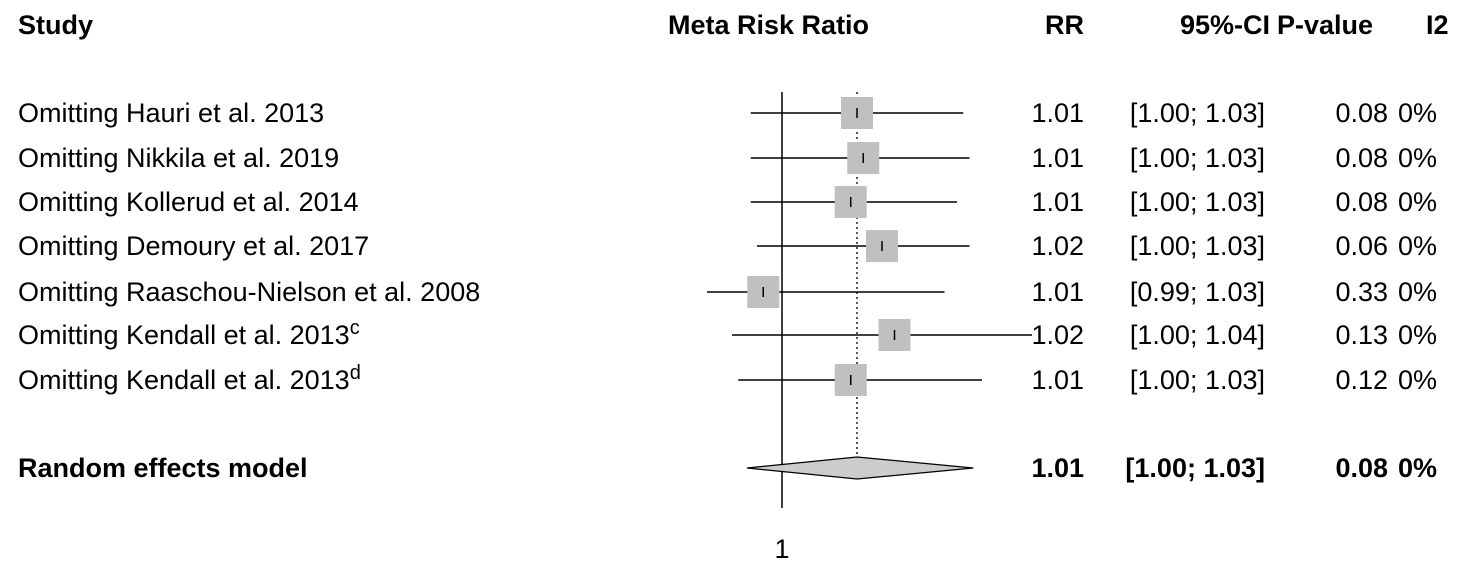 The width and height of the screenshot is (1457, 564). I want to click on superscript-marker: d, so click(355, 373).